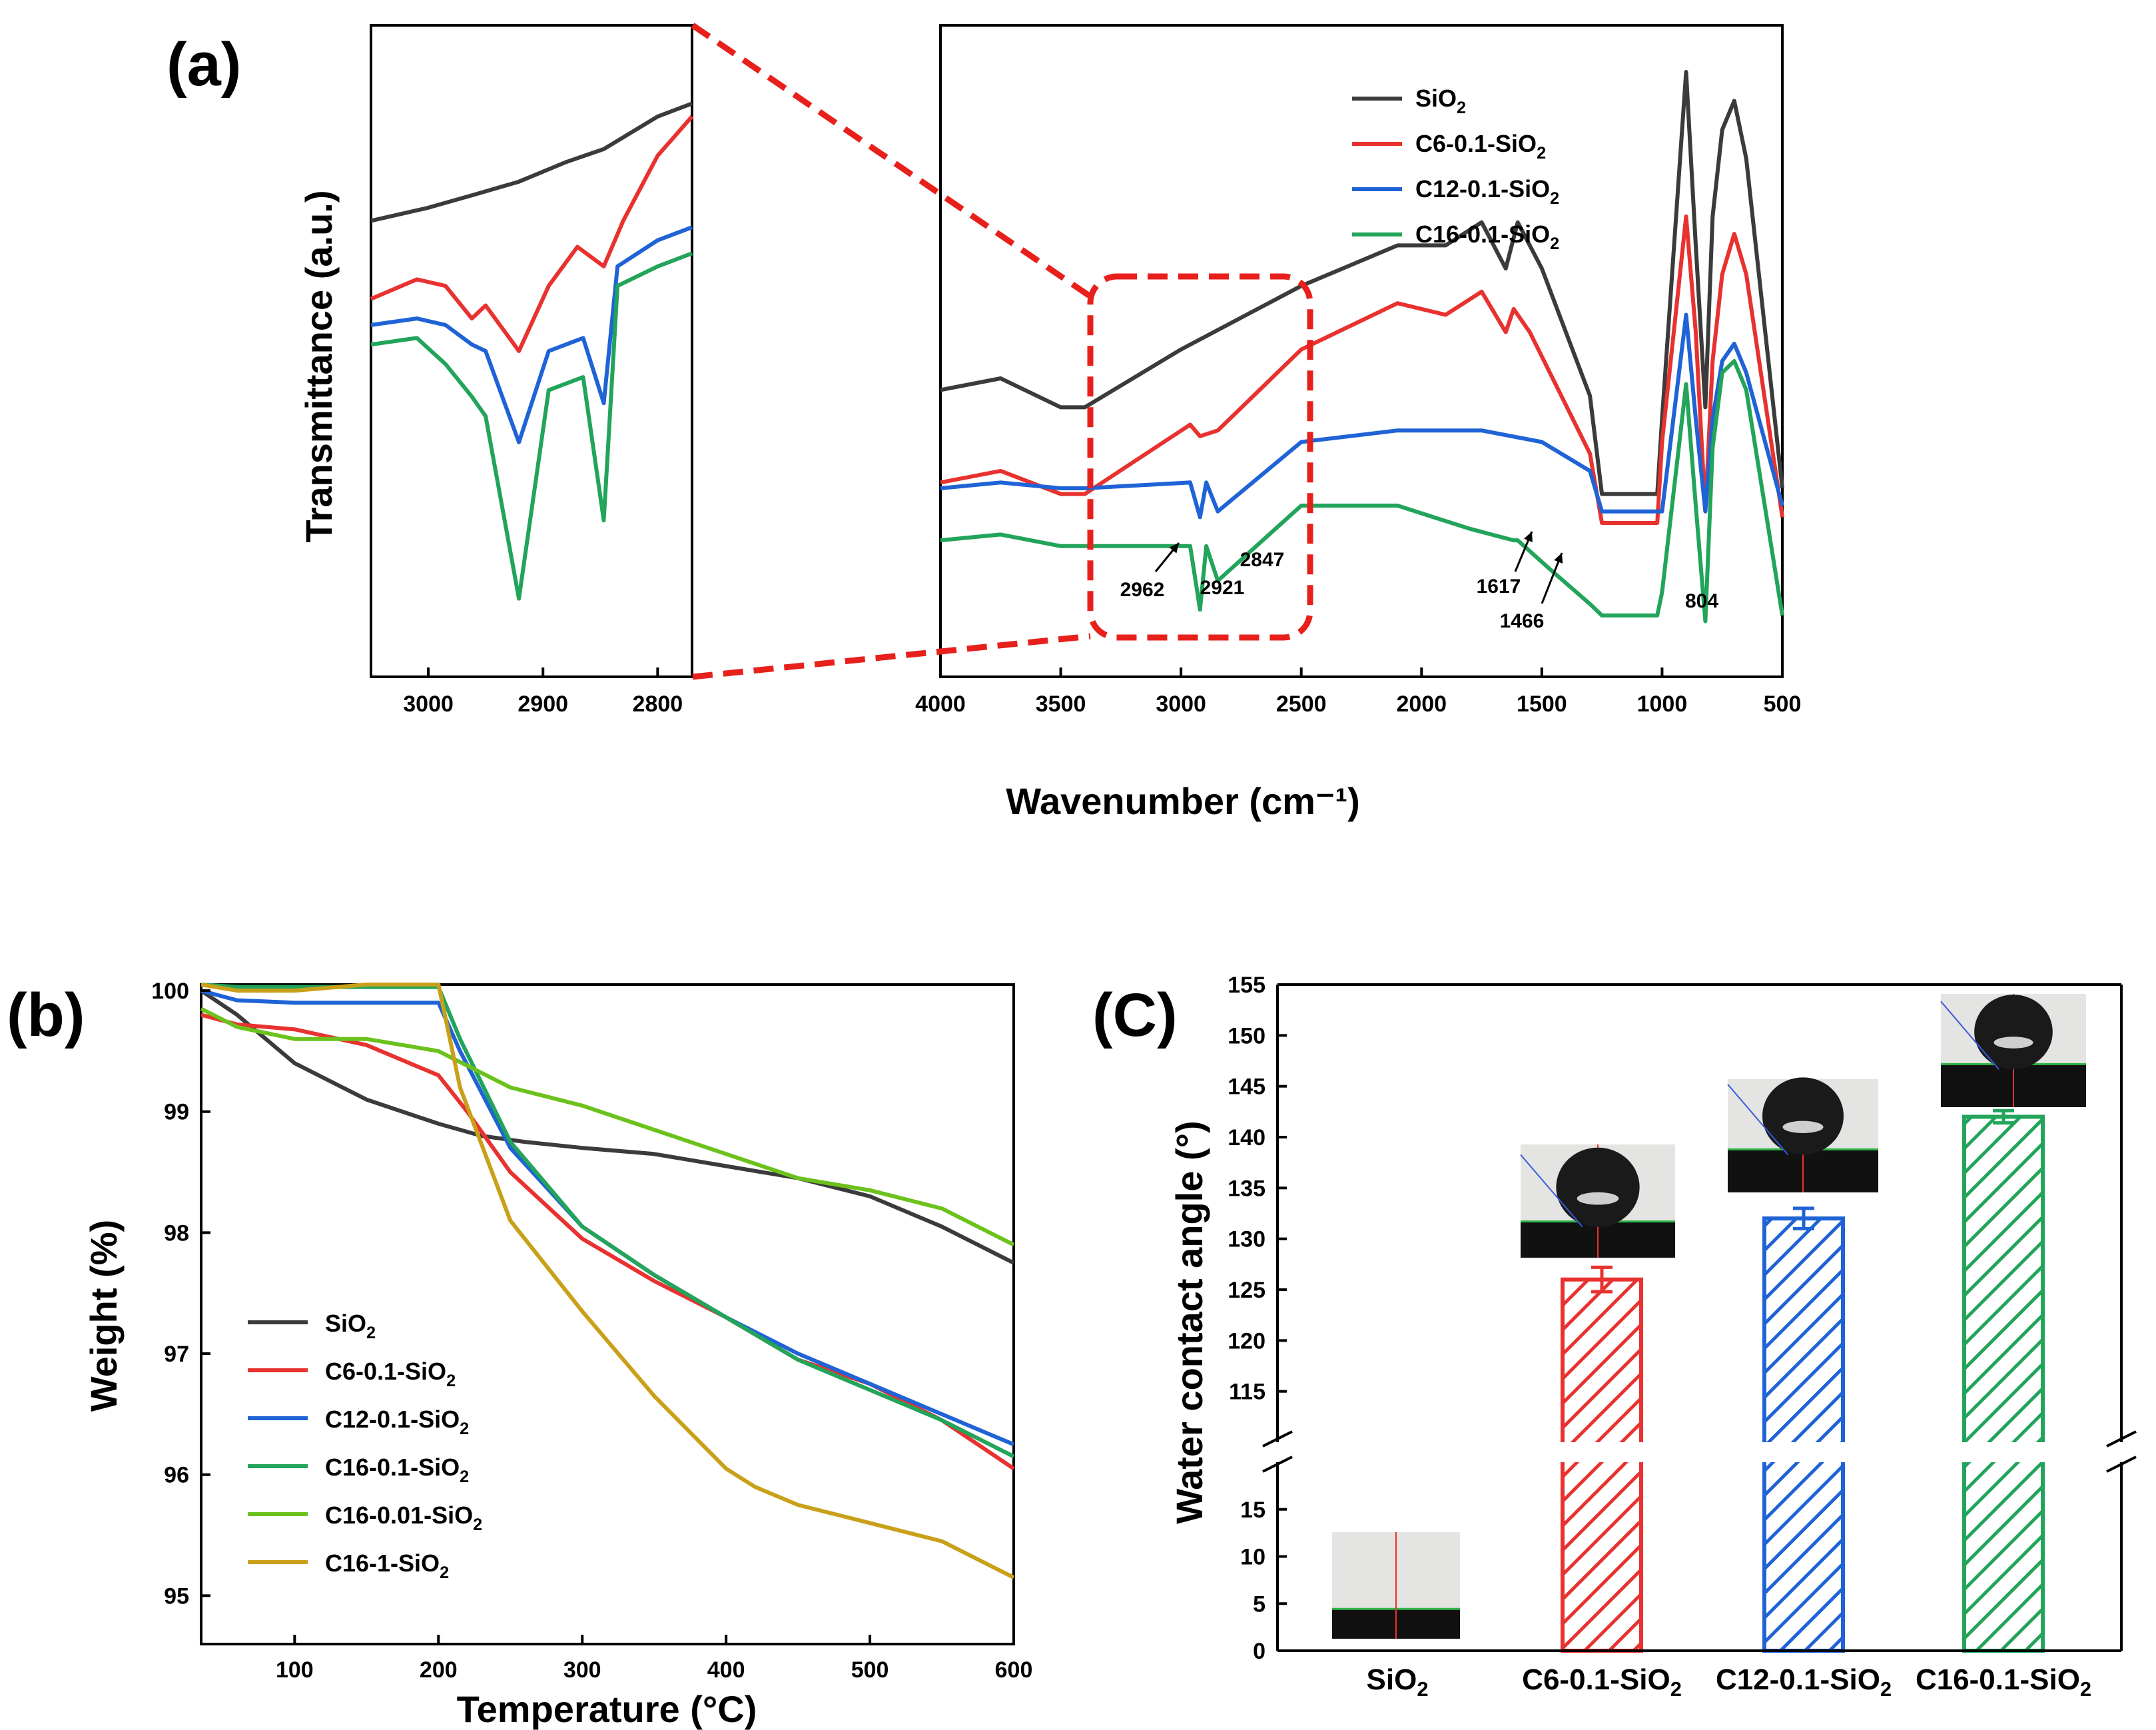 The width and height of the screenshot is (2156, 1730). Describe the element at coordinates (176, 1354) in the screenshot. I see `tga-ytick-label: 97` at that location.